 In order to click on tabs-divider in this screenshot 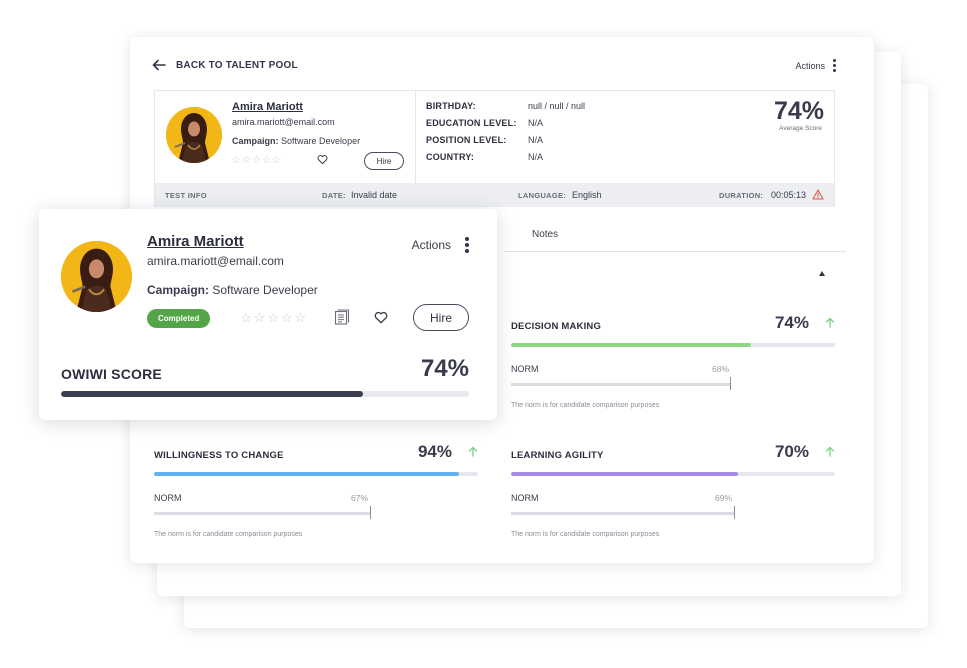, I will do `click(675, 251)`.